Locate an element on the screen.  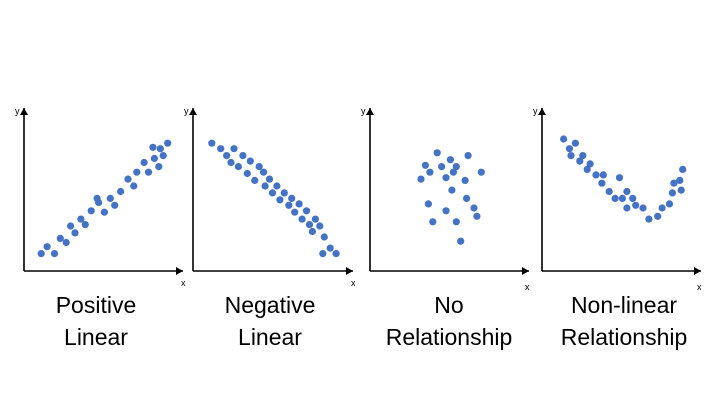
chart-title-line-1: No is located at coordinates (448, 305).